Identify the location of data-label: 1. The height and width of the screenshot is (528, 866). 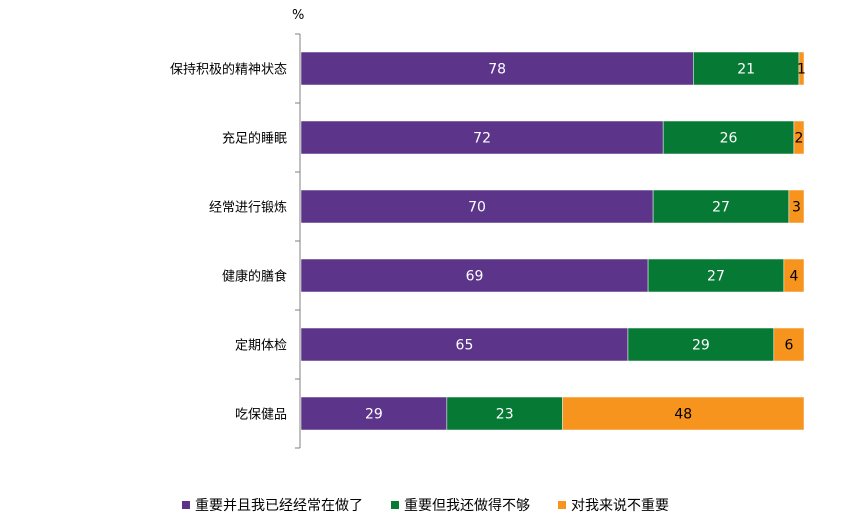
(801, 70).